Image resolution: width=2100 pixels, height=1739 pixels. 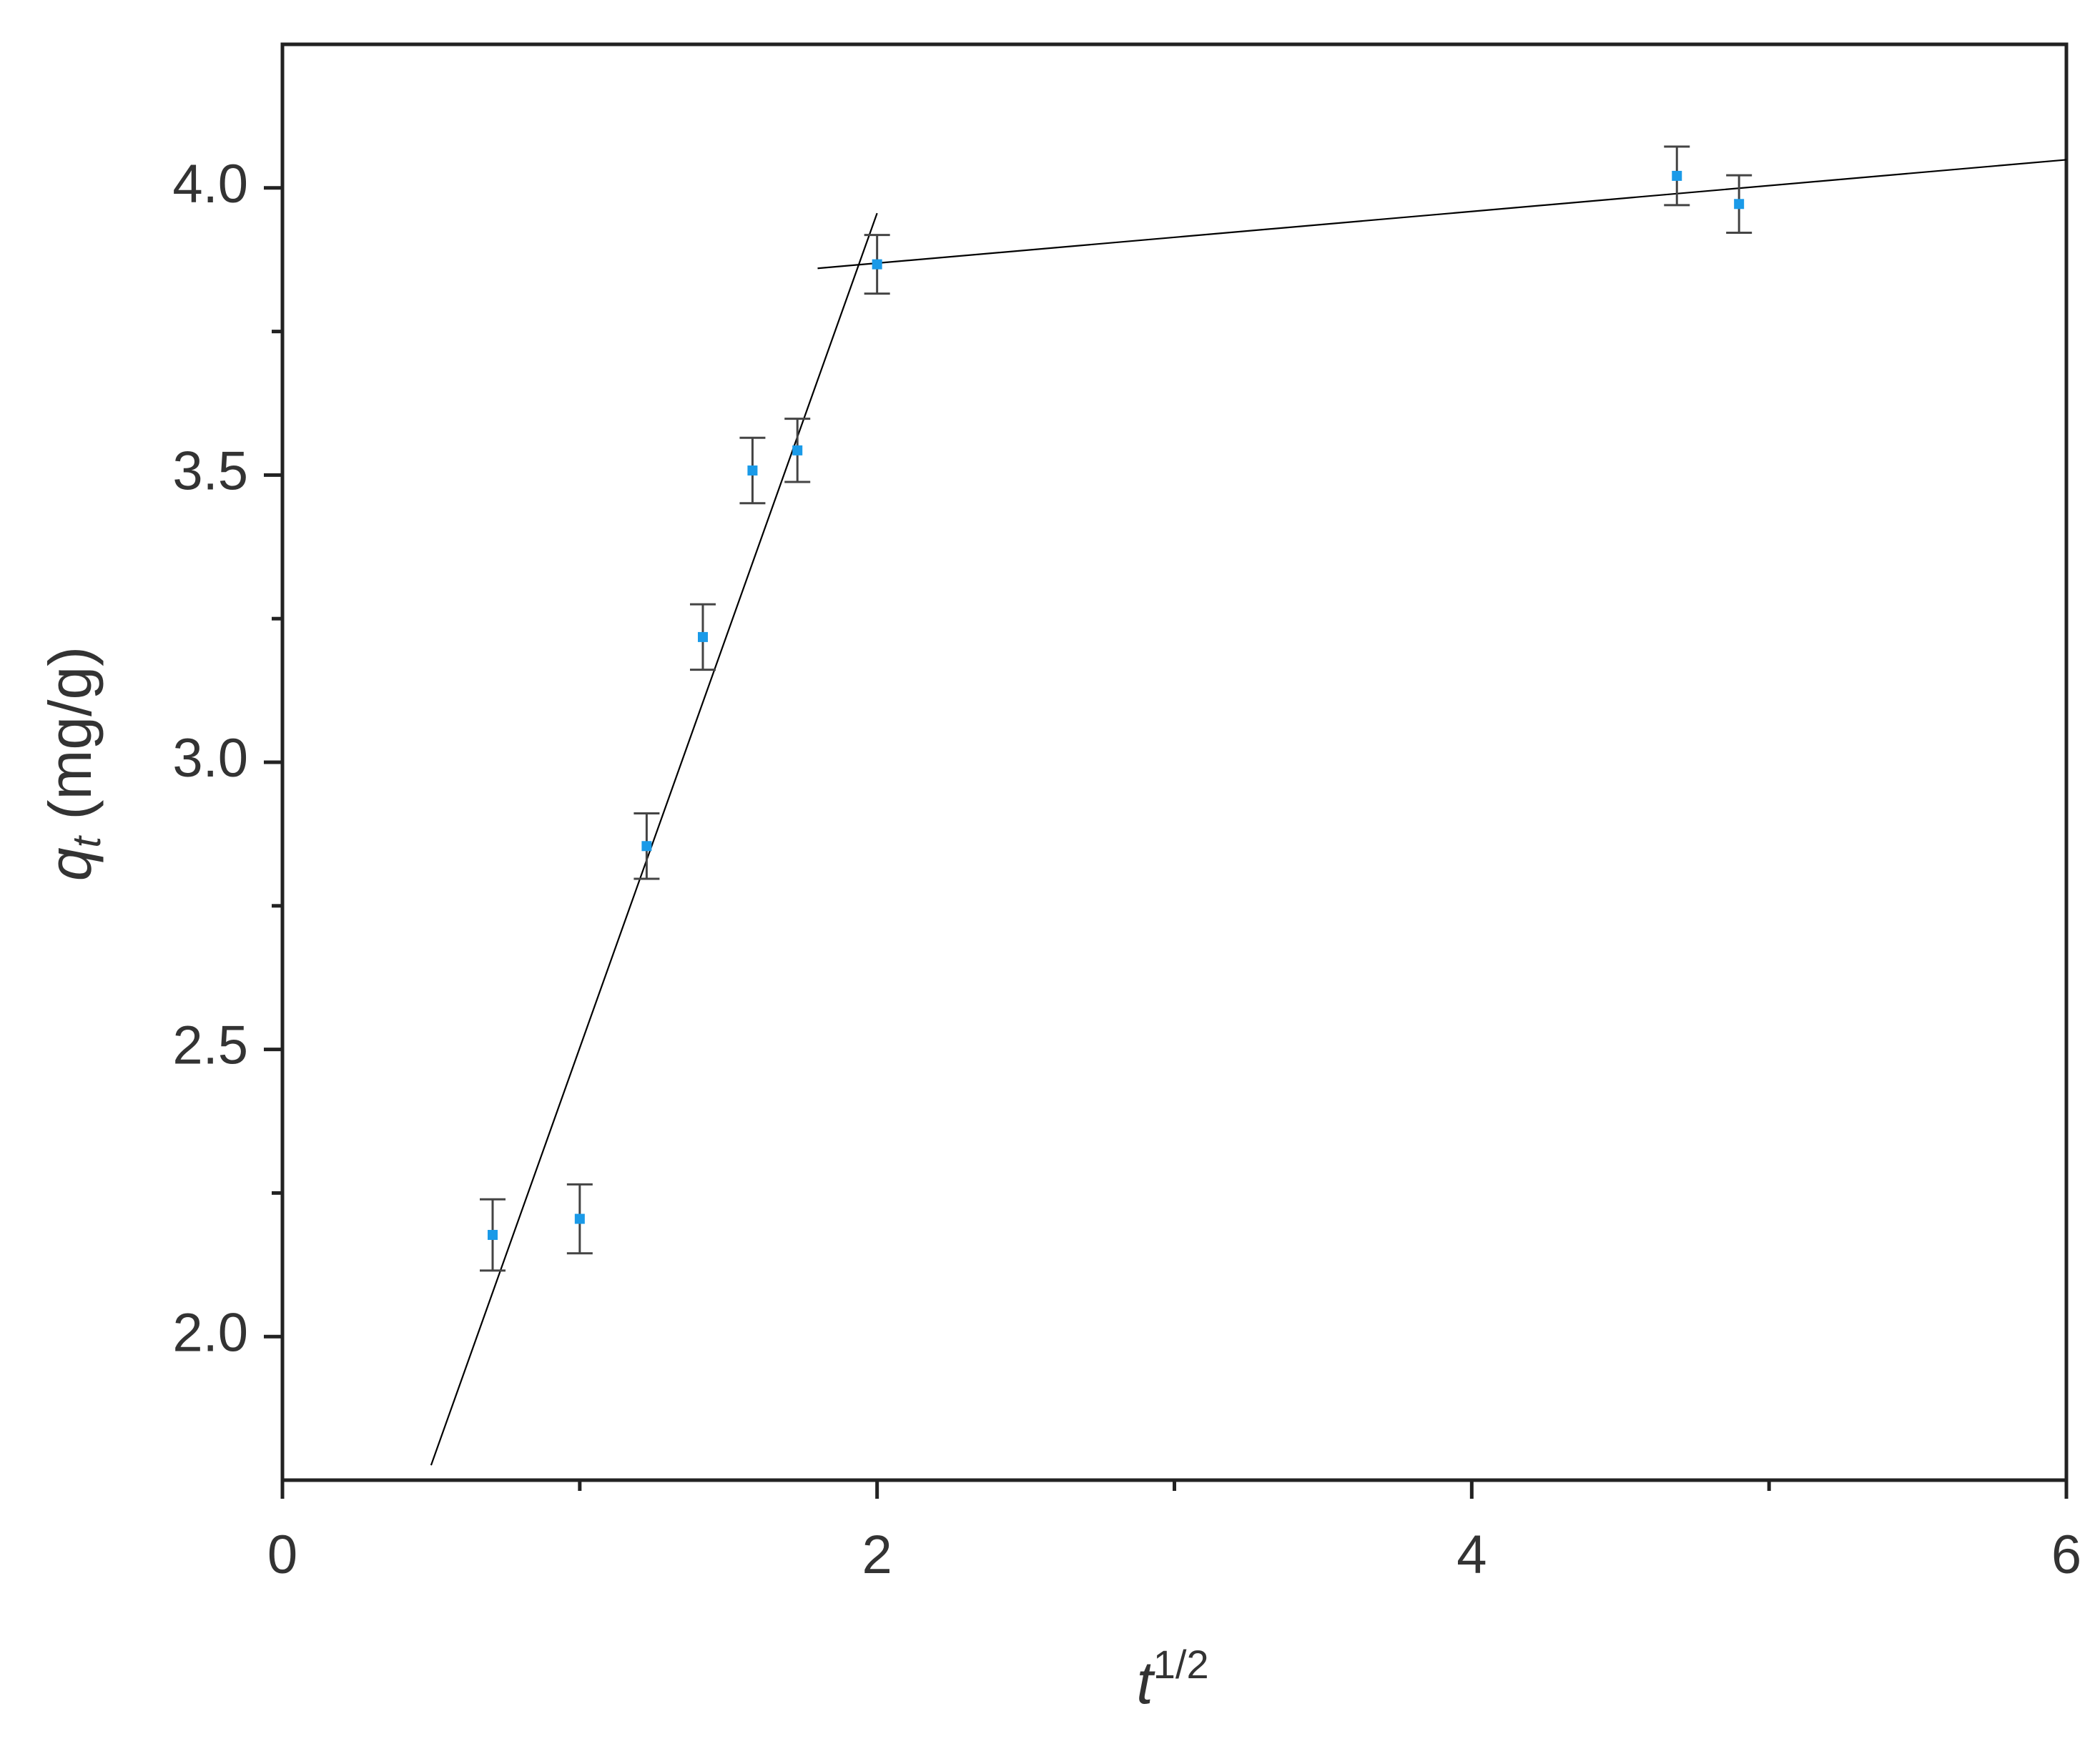 I want to click on x-tick-label: 6, so click(x=2066, y=1554).